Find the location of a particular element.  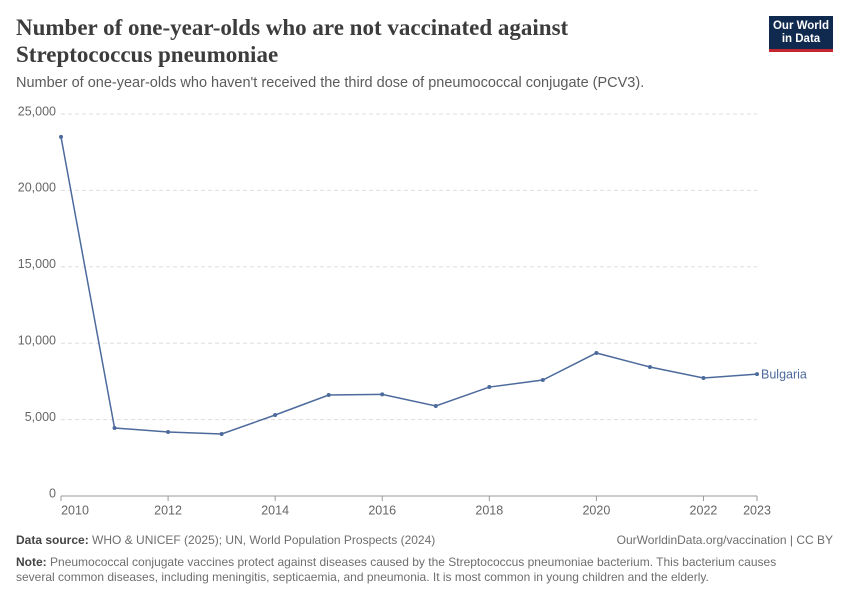

note-label: Note: is located at coordinates (31, 562).